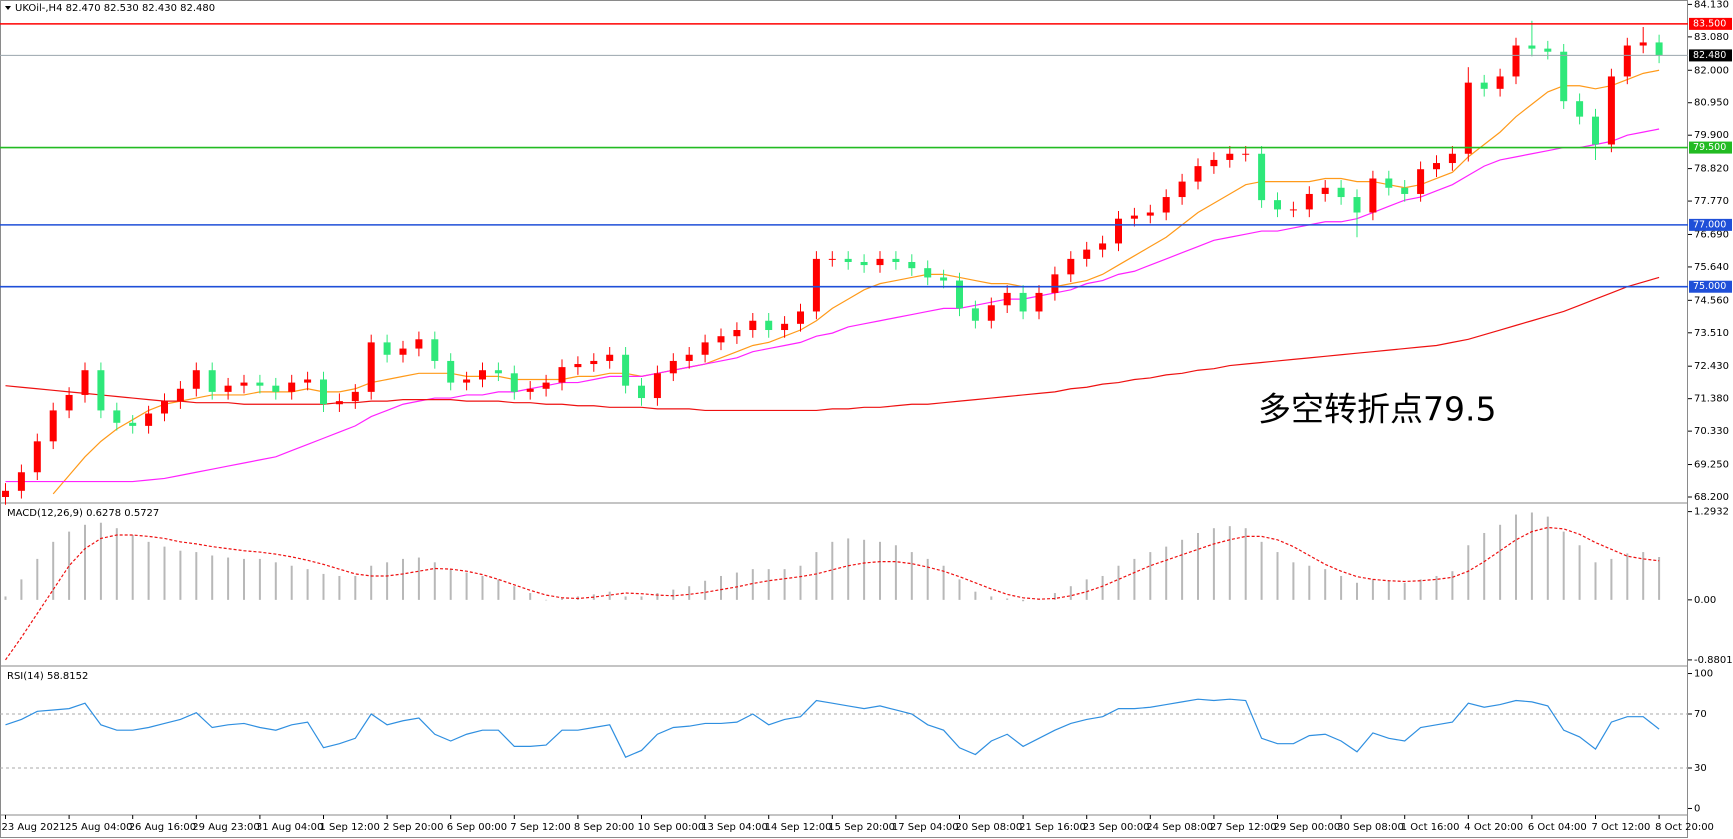 The width and height of the screenshot is (1733, 839). Describe the element at coordinates (1711, 512) in the screenshot. I see `y-tick-label: 1.2932` at that location.